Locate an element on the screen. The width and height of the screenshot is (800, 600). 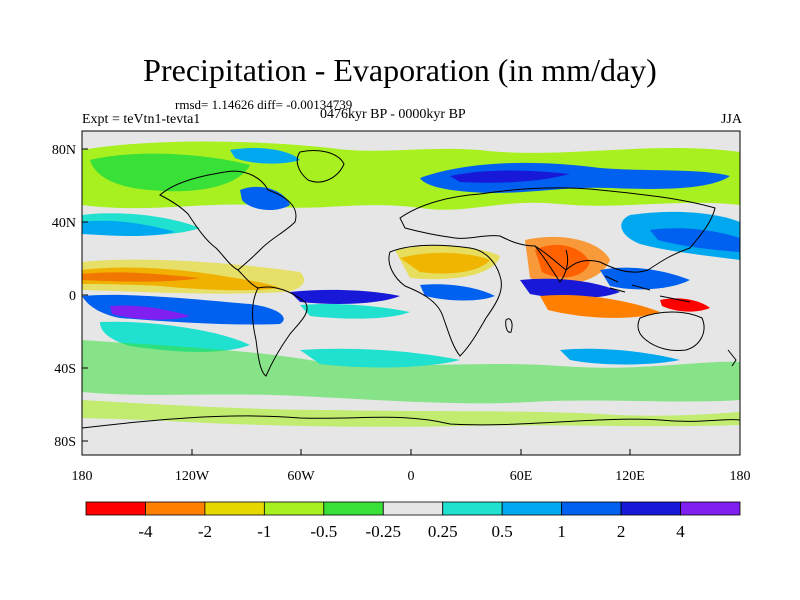
x-tick-60w: 60W is located at coordinates (301, 476).